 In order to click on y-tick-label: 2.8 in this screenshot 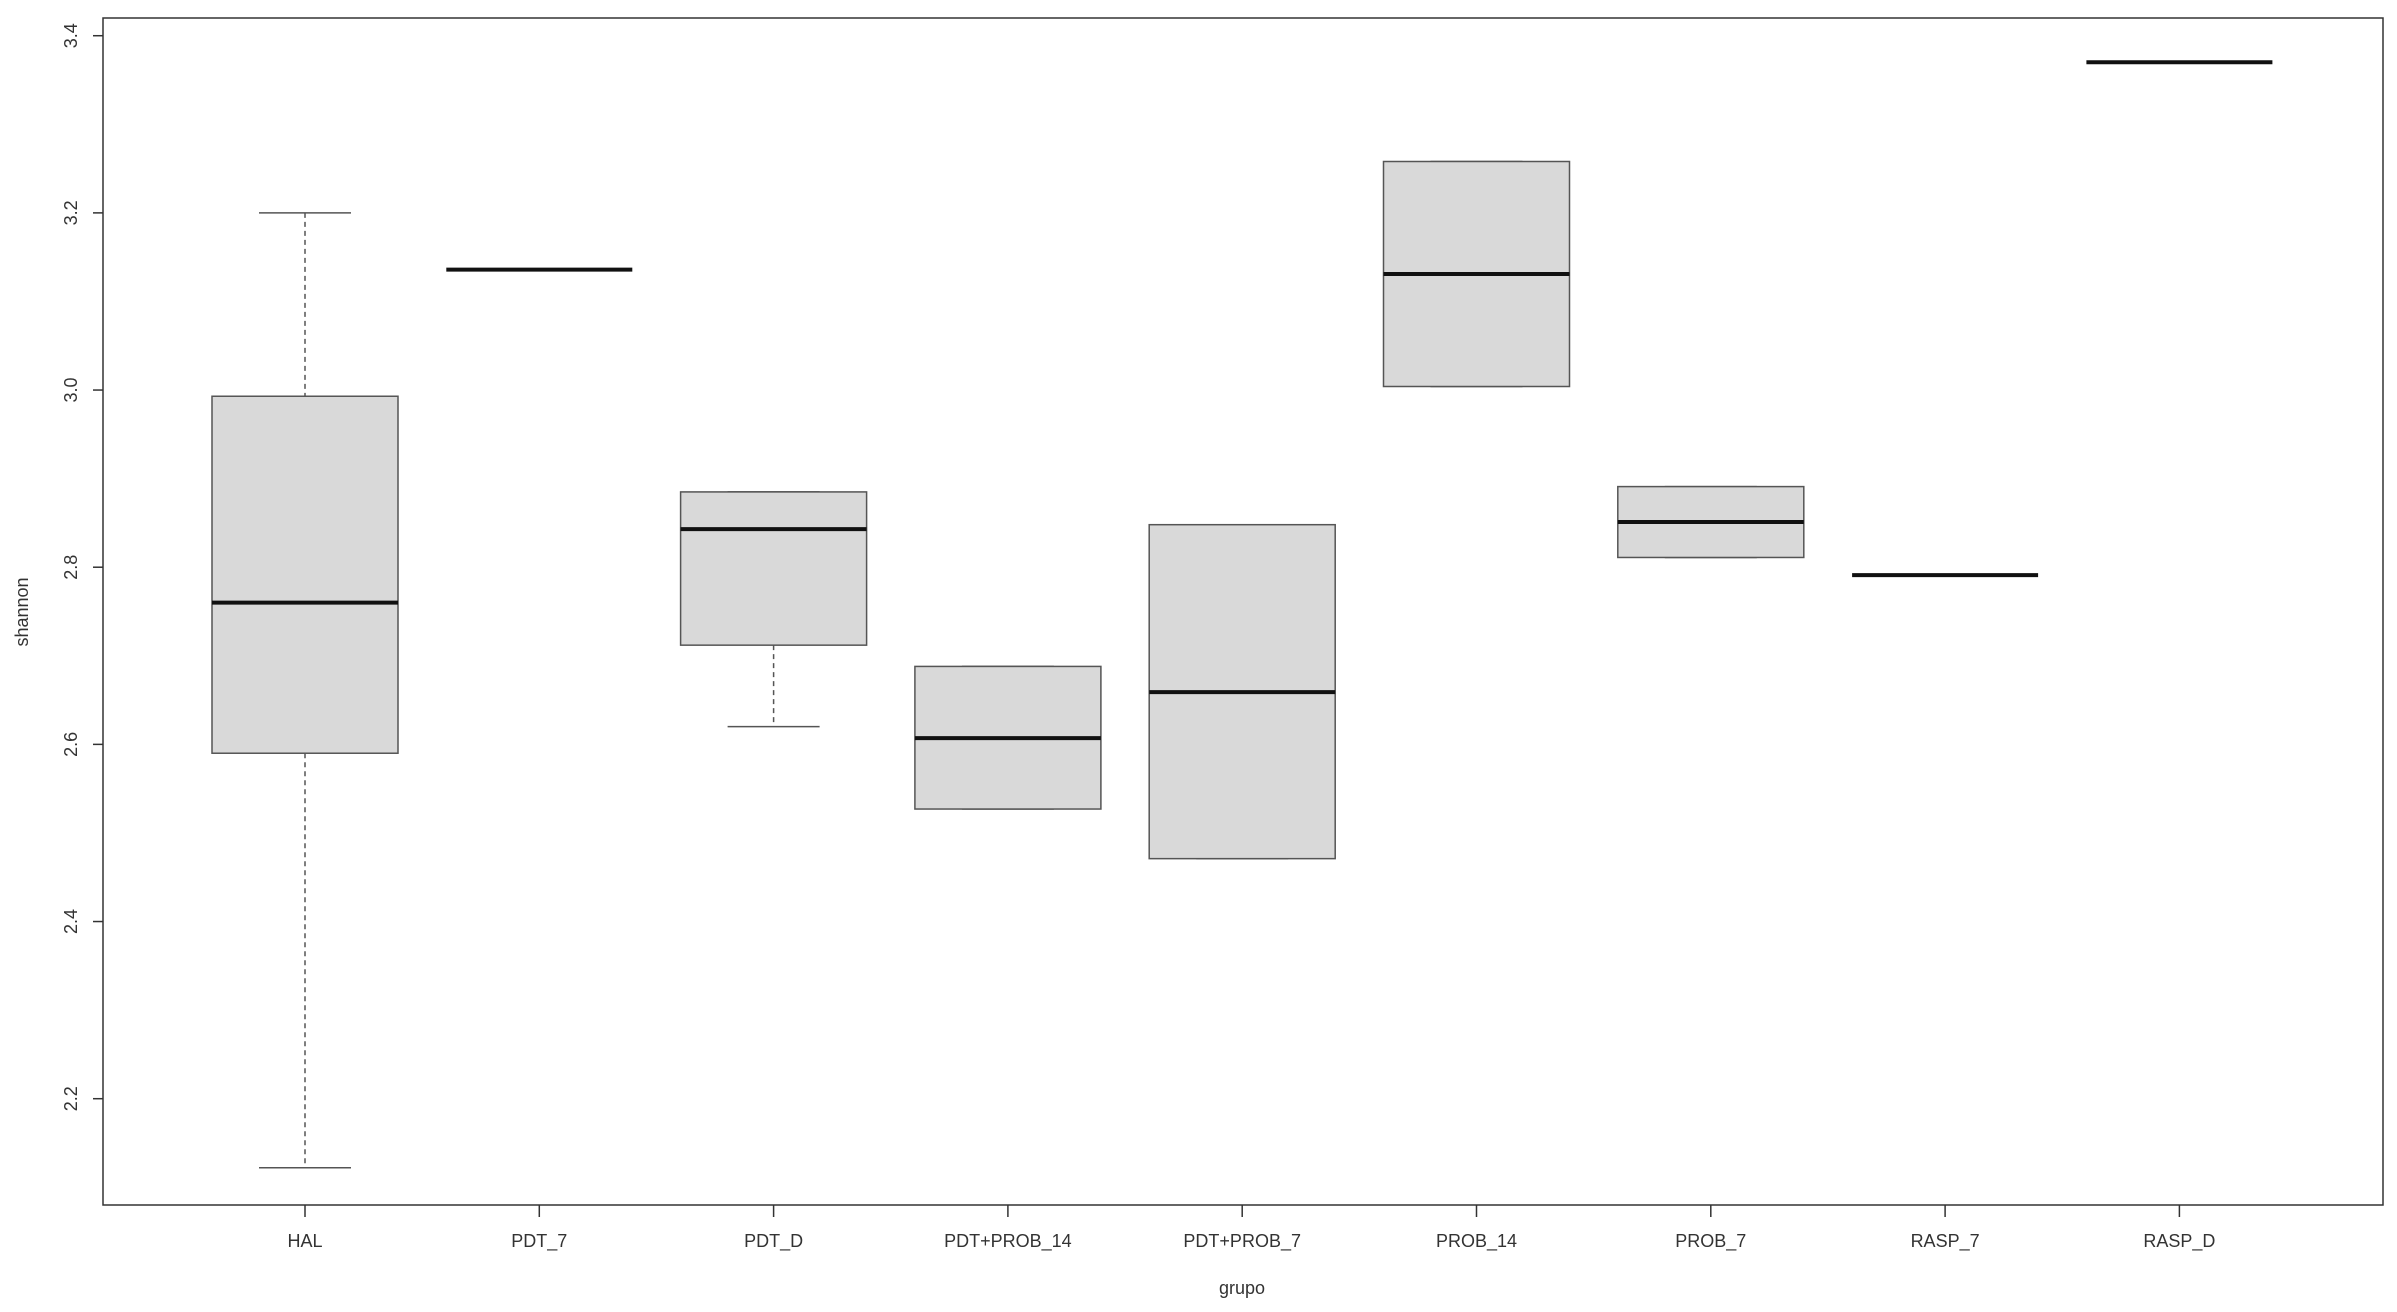, I will do `click(71, 567)`.